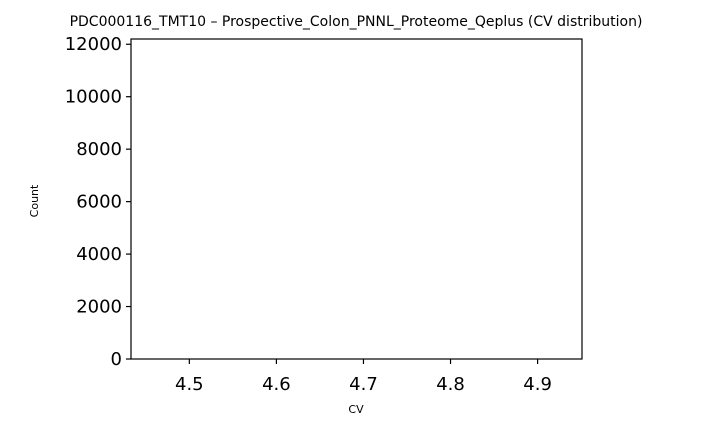  Describe the element at coordinates (93, 44) in the screenshot. I see `y-tick-label: 12000` at that location.